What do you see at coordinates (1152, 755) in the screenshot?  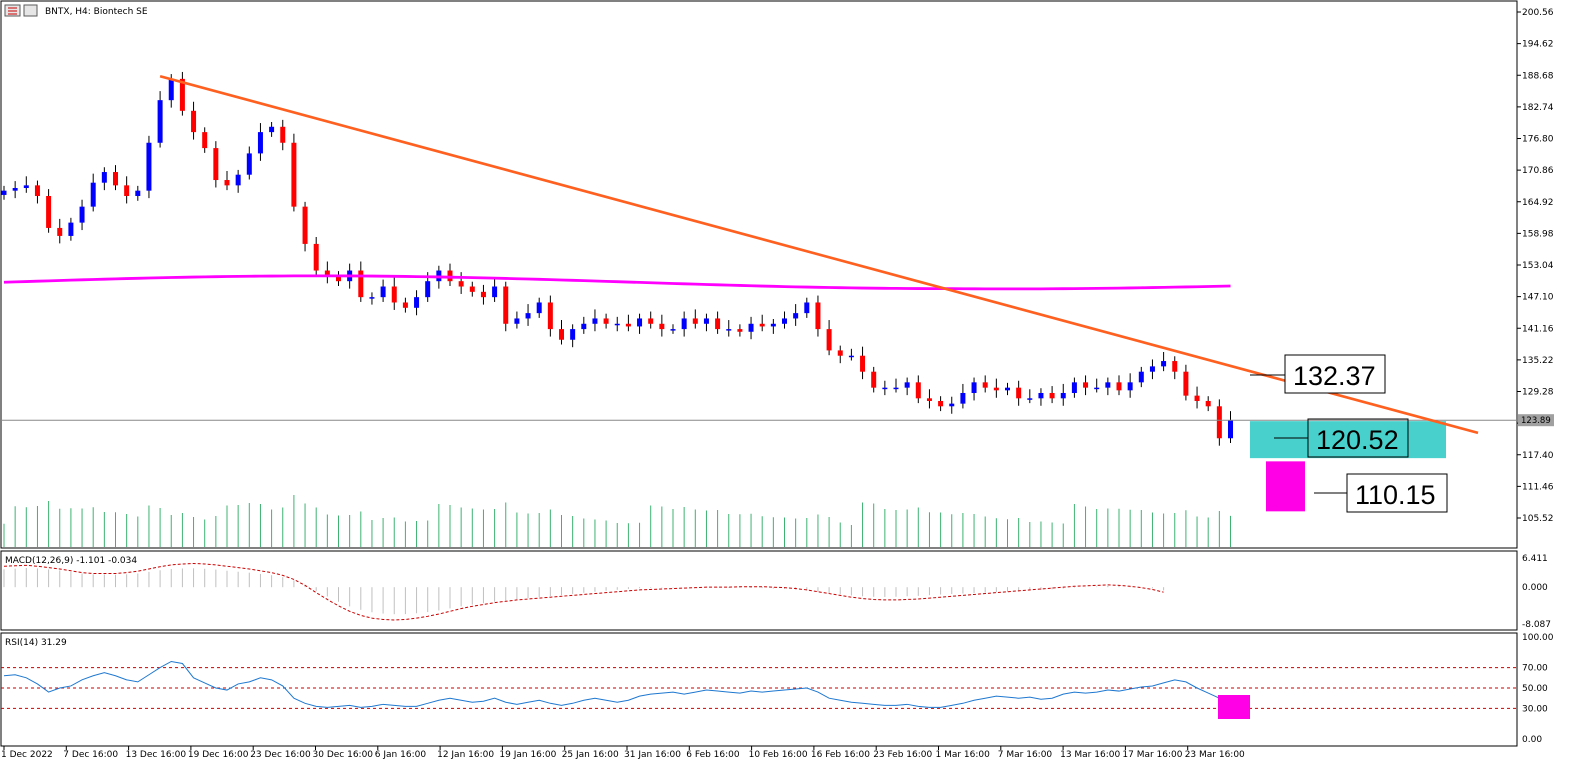 I see `time-tick-label: 17 Mar 16:00` at bounding box center [1152, 755].